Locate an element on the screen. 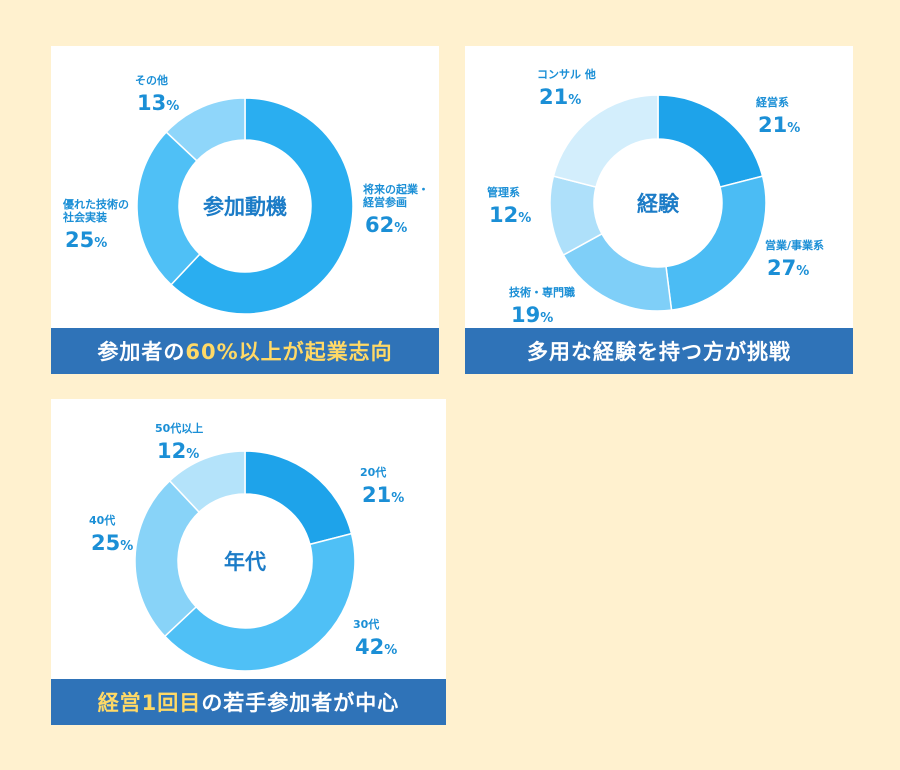  donut-slice-その他 is located at coordinates (205, 129).